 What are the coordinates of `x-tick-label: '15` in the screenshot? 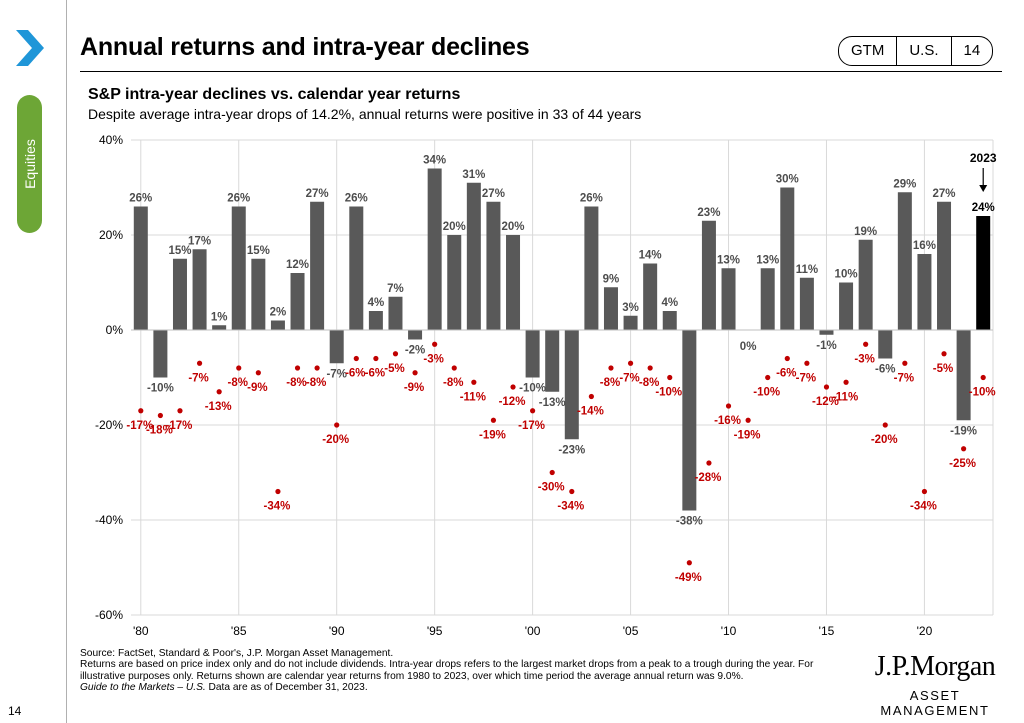 It's located at (827, 631).